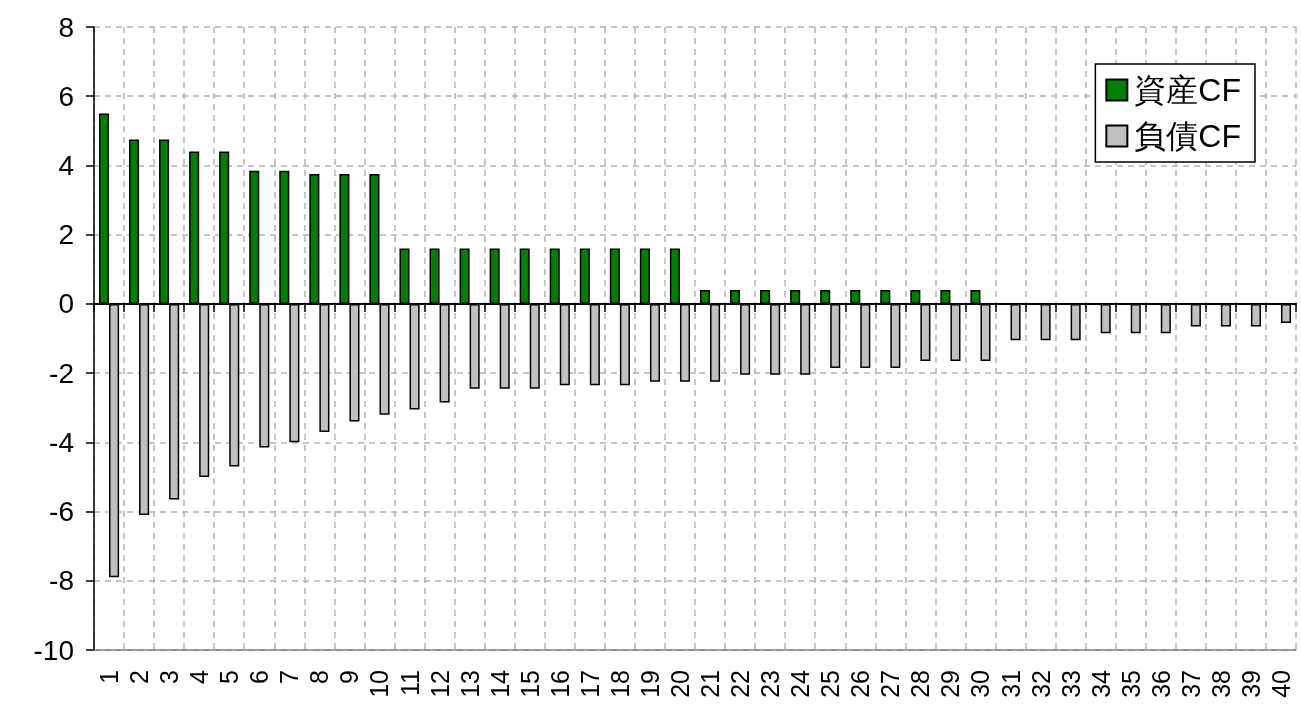 Image resolution: width=1301 pixels, height=715 pixels. What do you see at coordinates (619, 684) in the screenshot?
I see `x-tick-label: 18` at bounding box center [619, 684].